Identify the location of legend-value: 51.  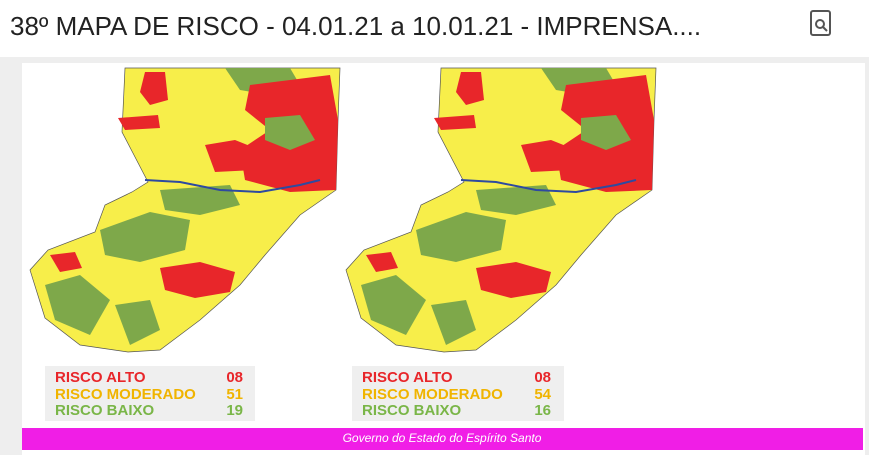
(234, 394).